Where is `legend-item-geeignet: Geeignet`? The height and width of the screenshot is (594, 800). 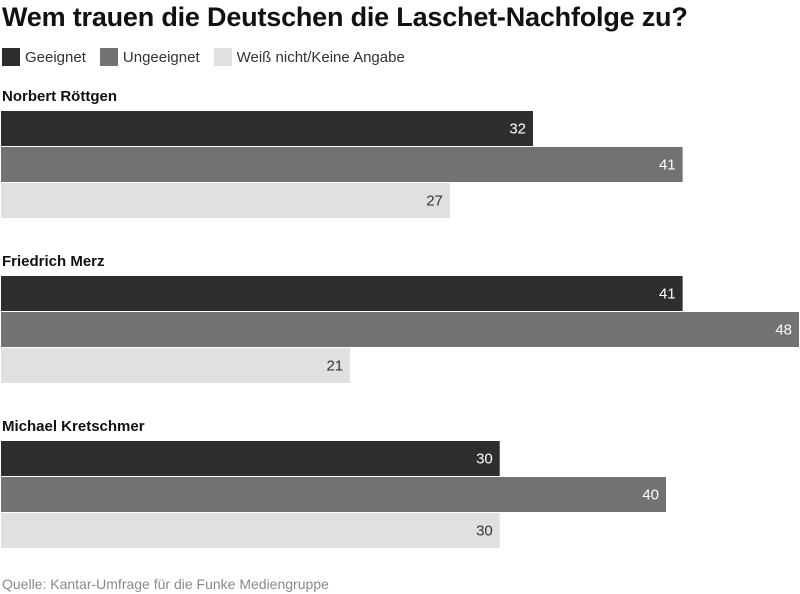 legend-item-geeignet: Geeignet is located at coordinates (44, 57).